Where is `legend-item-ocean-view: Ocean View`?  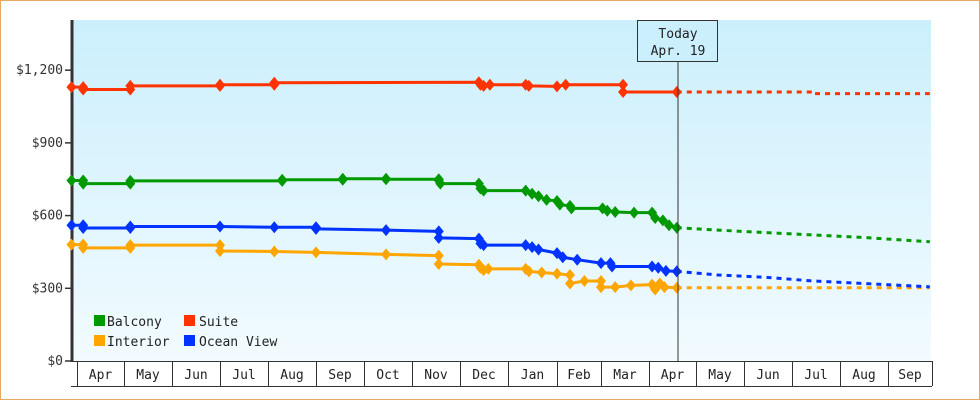 legend-item-ocean-view: Ocean View is located at coordinates (230, 342).